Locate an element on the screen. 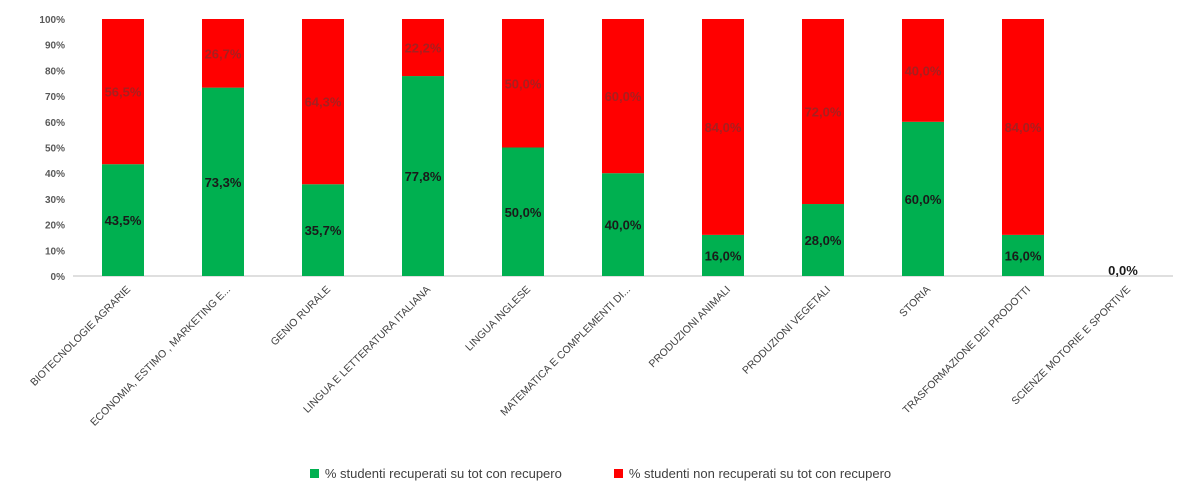  x-tick-label: PRODUZIONI VEGETALI is located at coordinates (786, 330).